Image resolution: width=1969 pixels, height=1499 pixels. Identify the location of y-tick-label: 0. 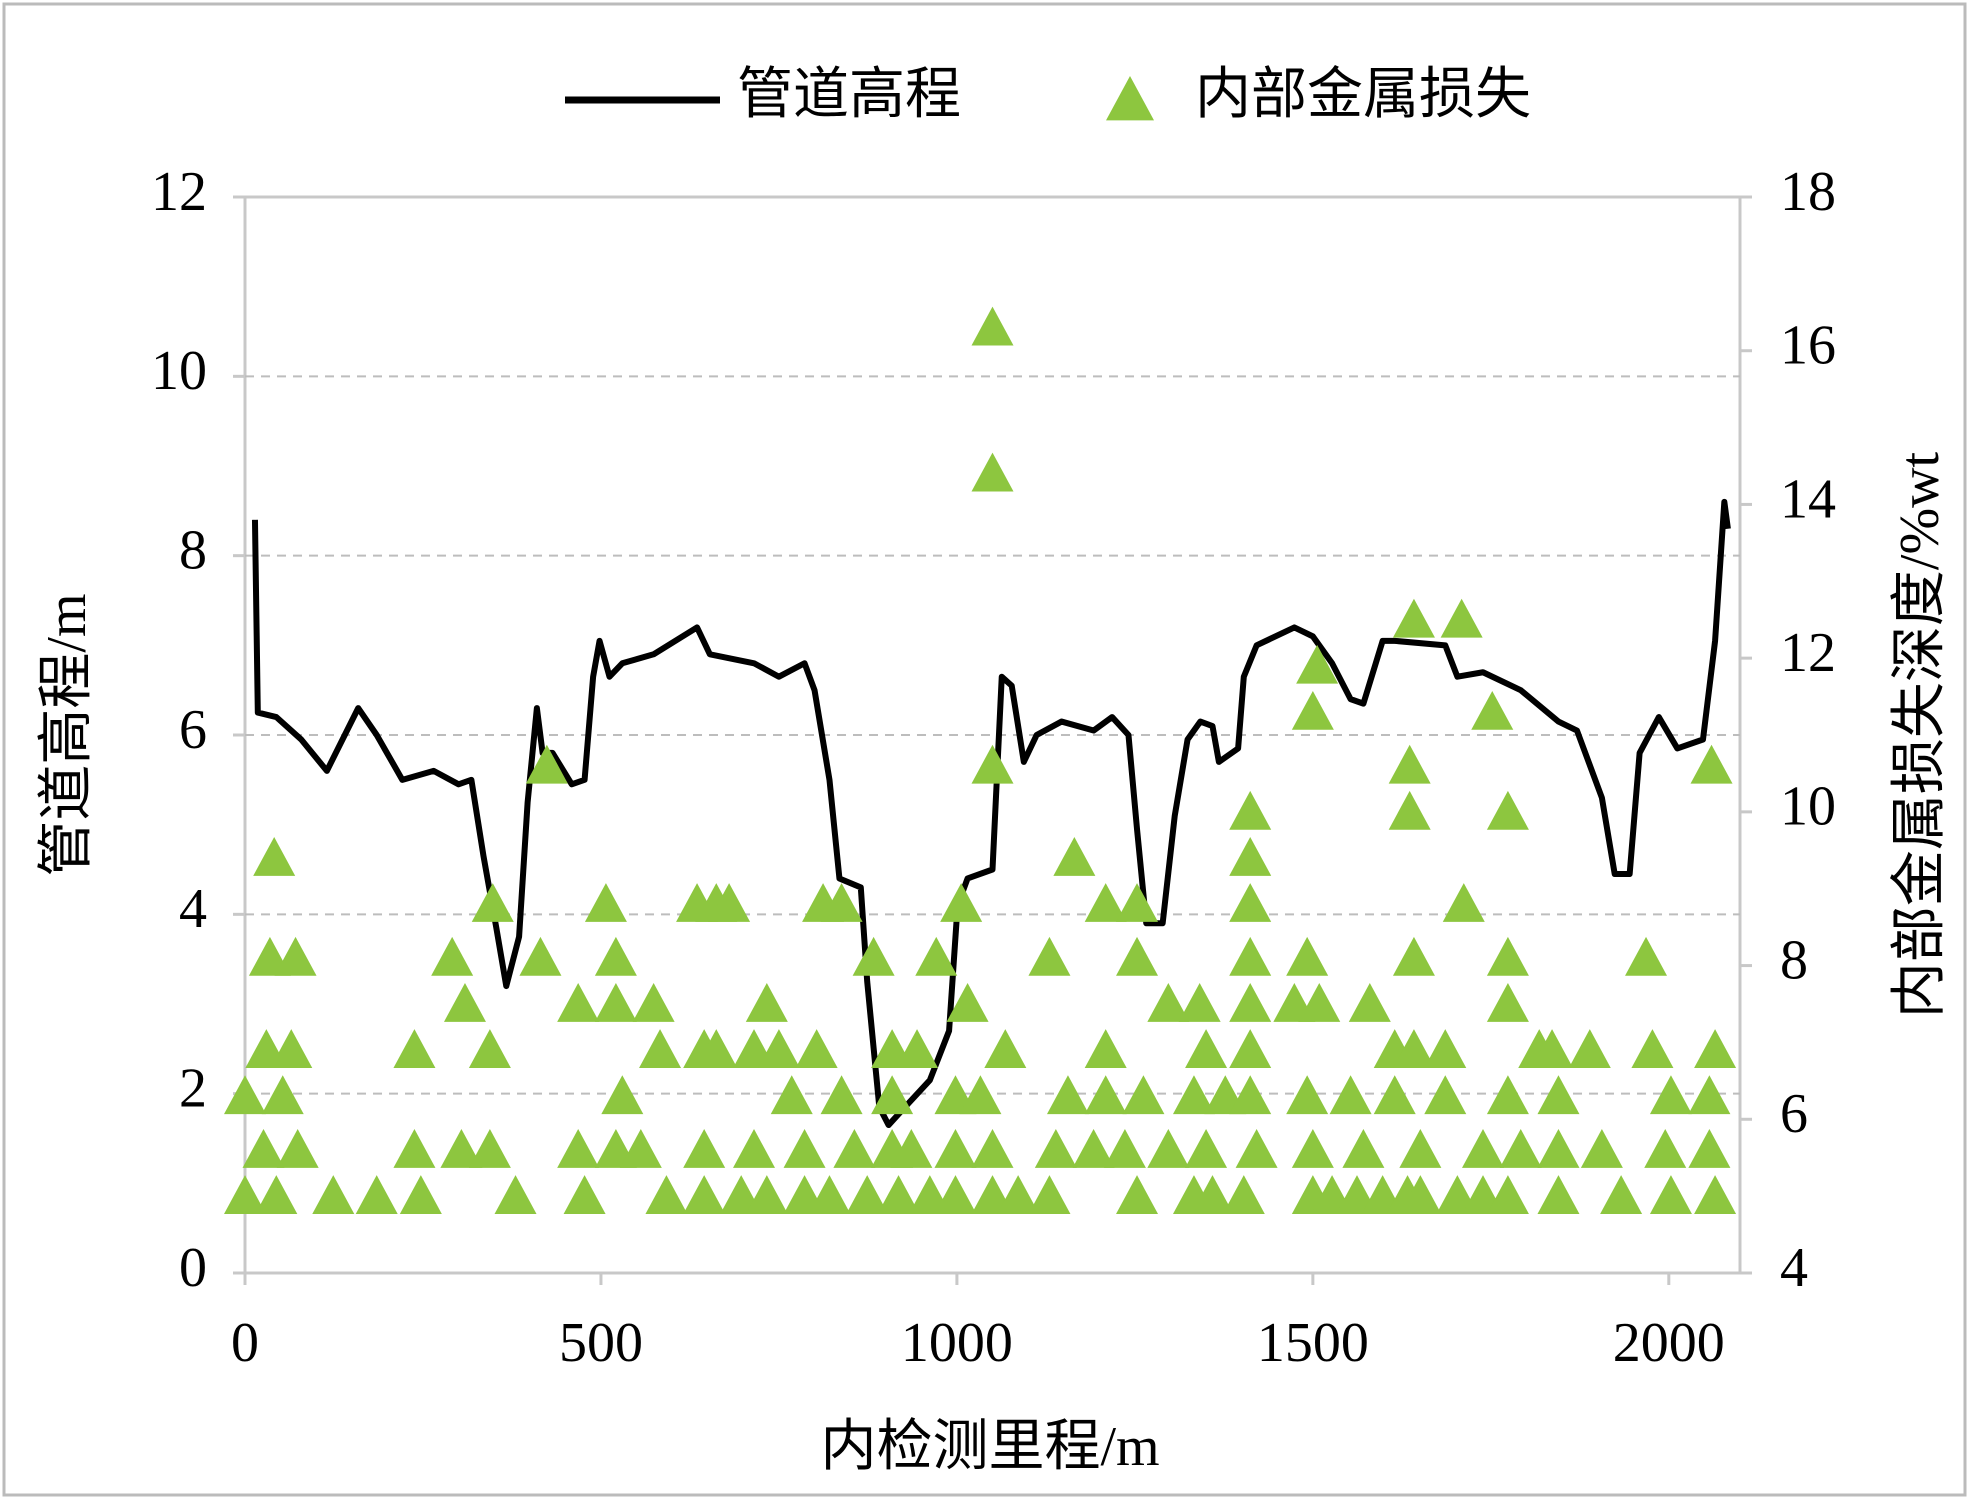
(193, 1268).